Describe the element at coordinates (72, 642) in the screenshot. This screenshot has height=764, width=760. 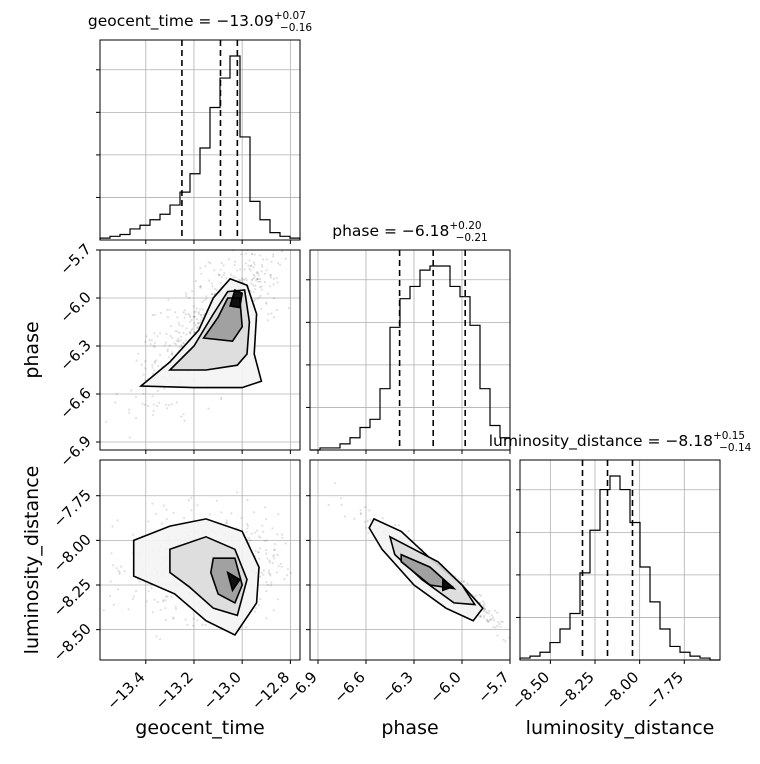
I see `y-tick-label: −8.50` at that location.